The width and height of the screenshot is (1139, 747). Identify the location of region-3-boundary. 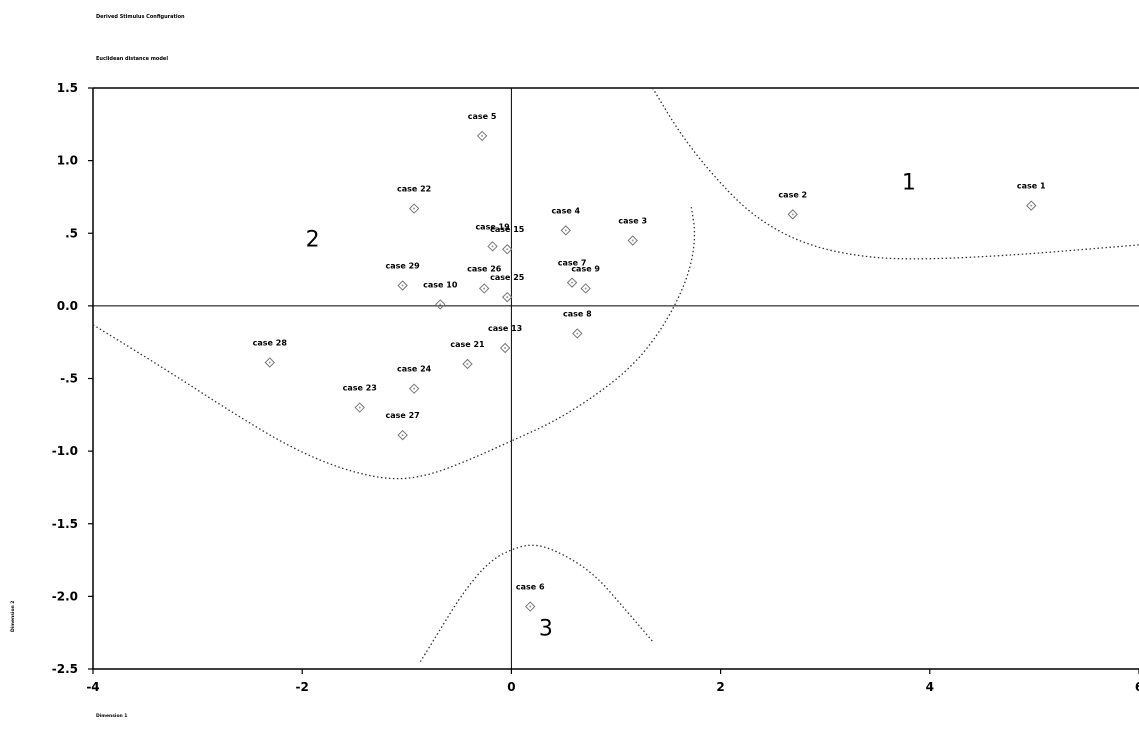
(536, 603).